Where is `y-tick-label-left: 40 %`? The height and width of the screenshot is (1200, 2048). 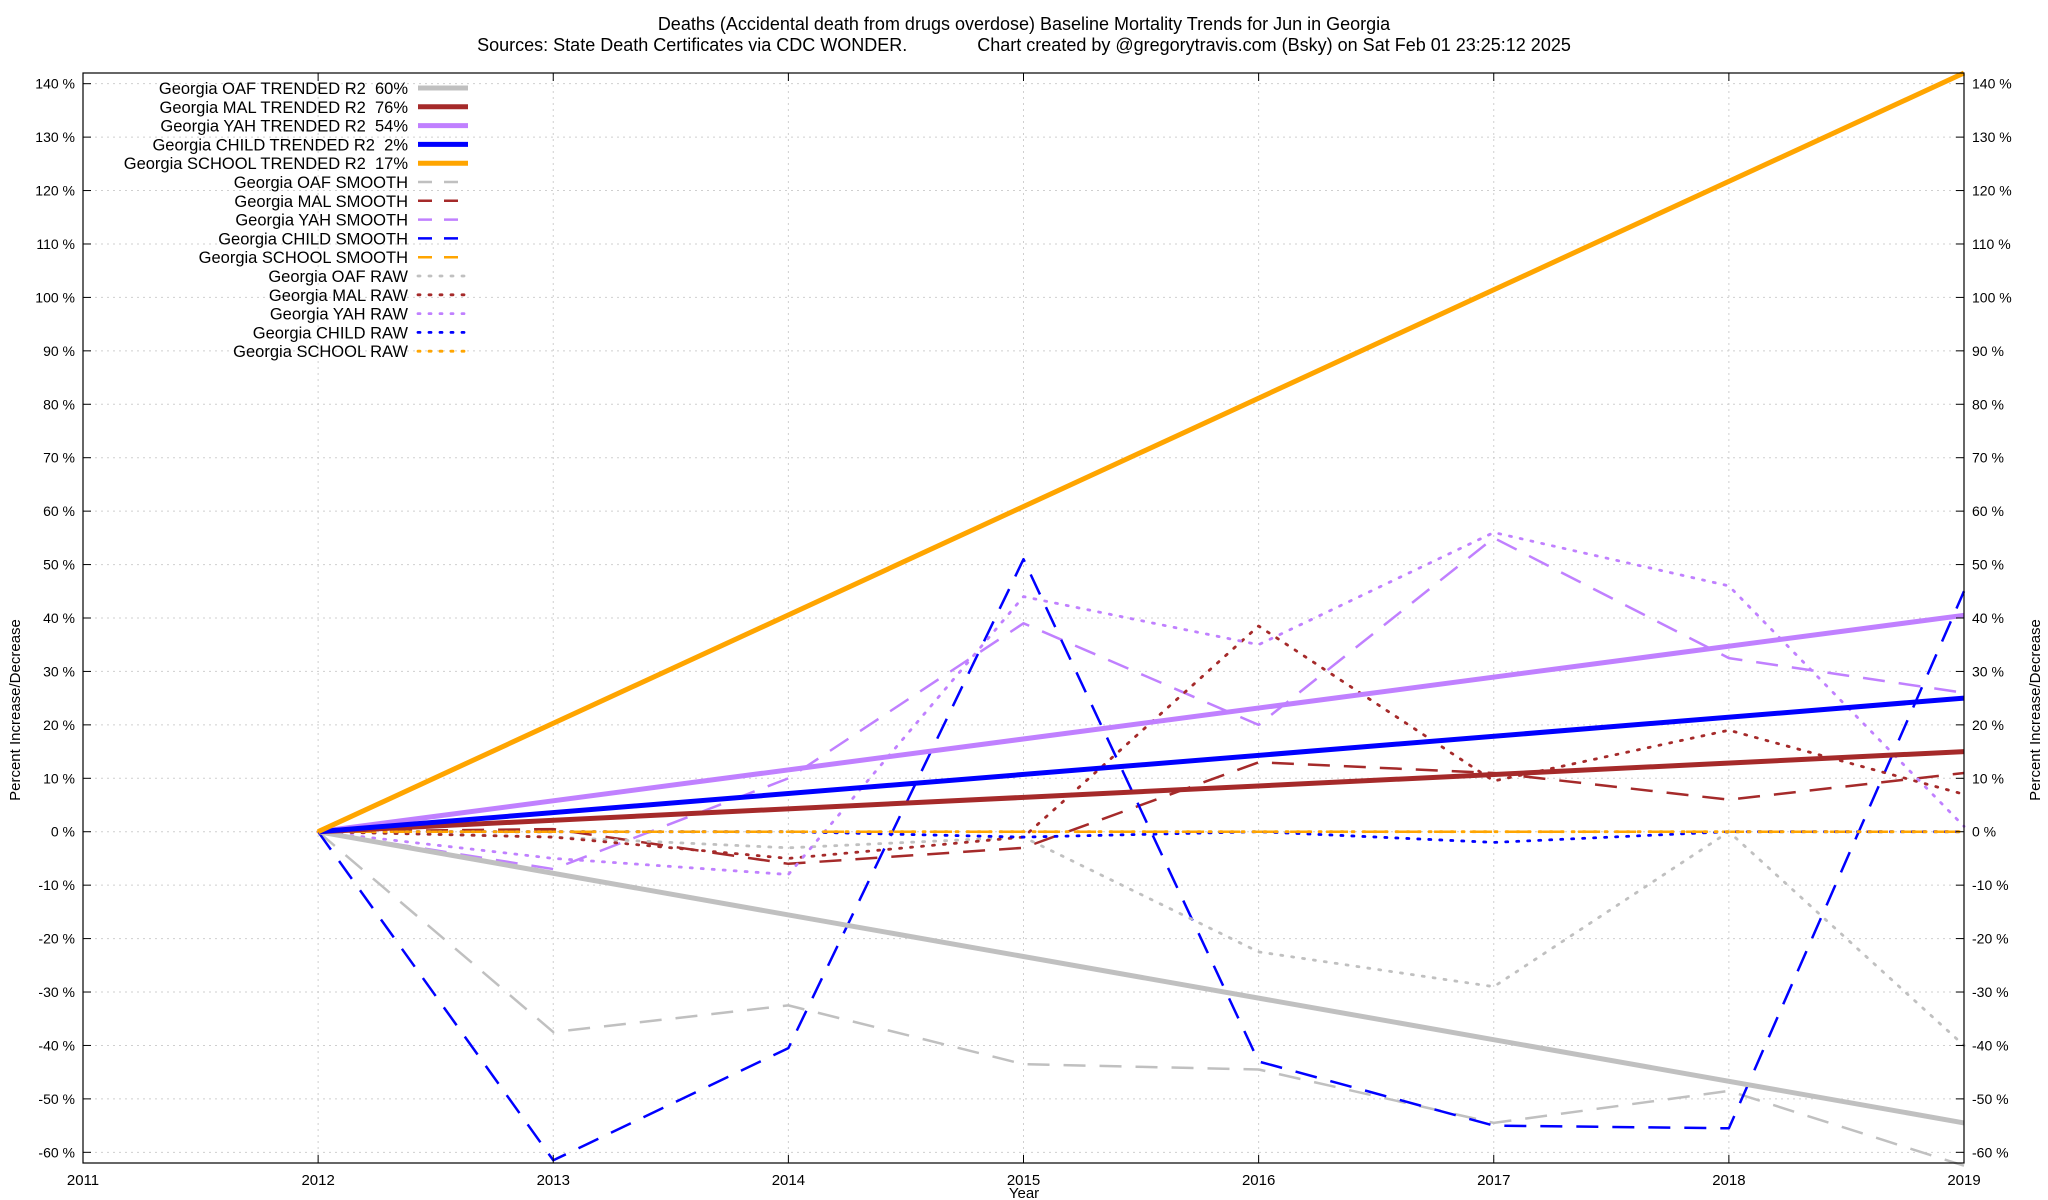 y-tick-label-left: 40 % is located at coordinates (59, 618).